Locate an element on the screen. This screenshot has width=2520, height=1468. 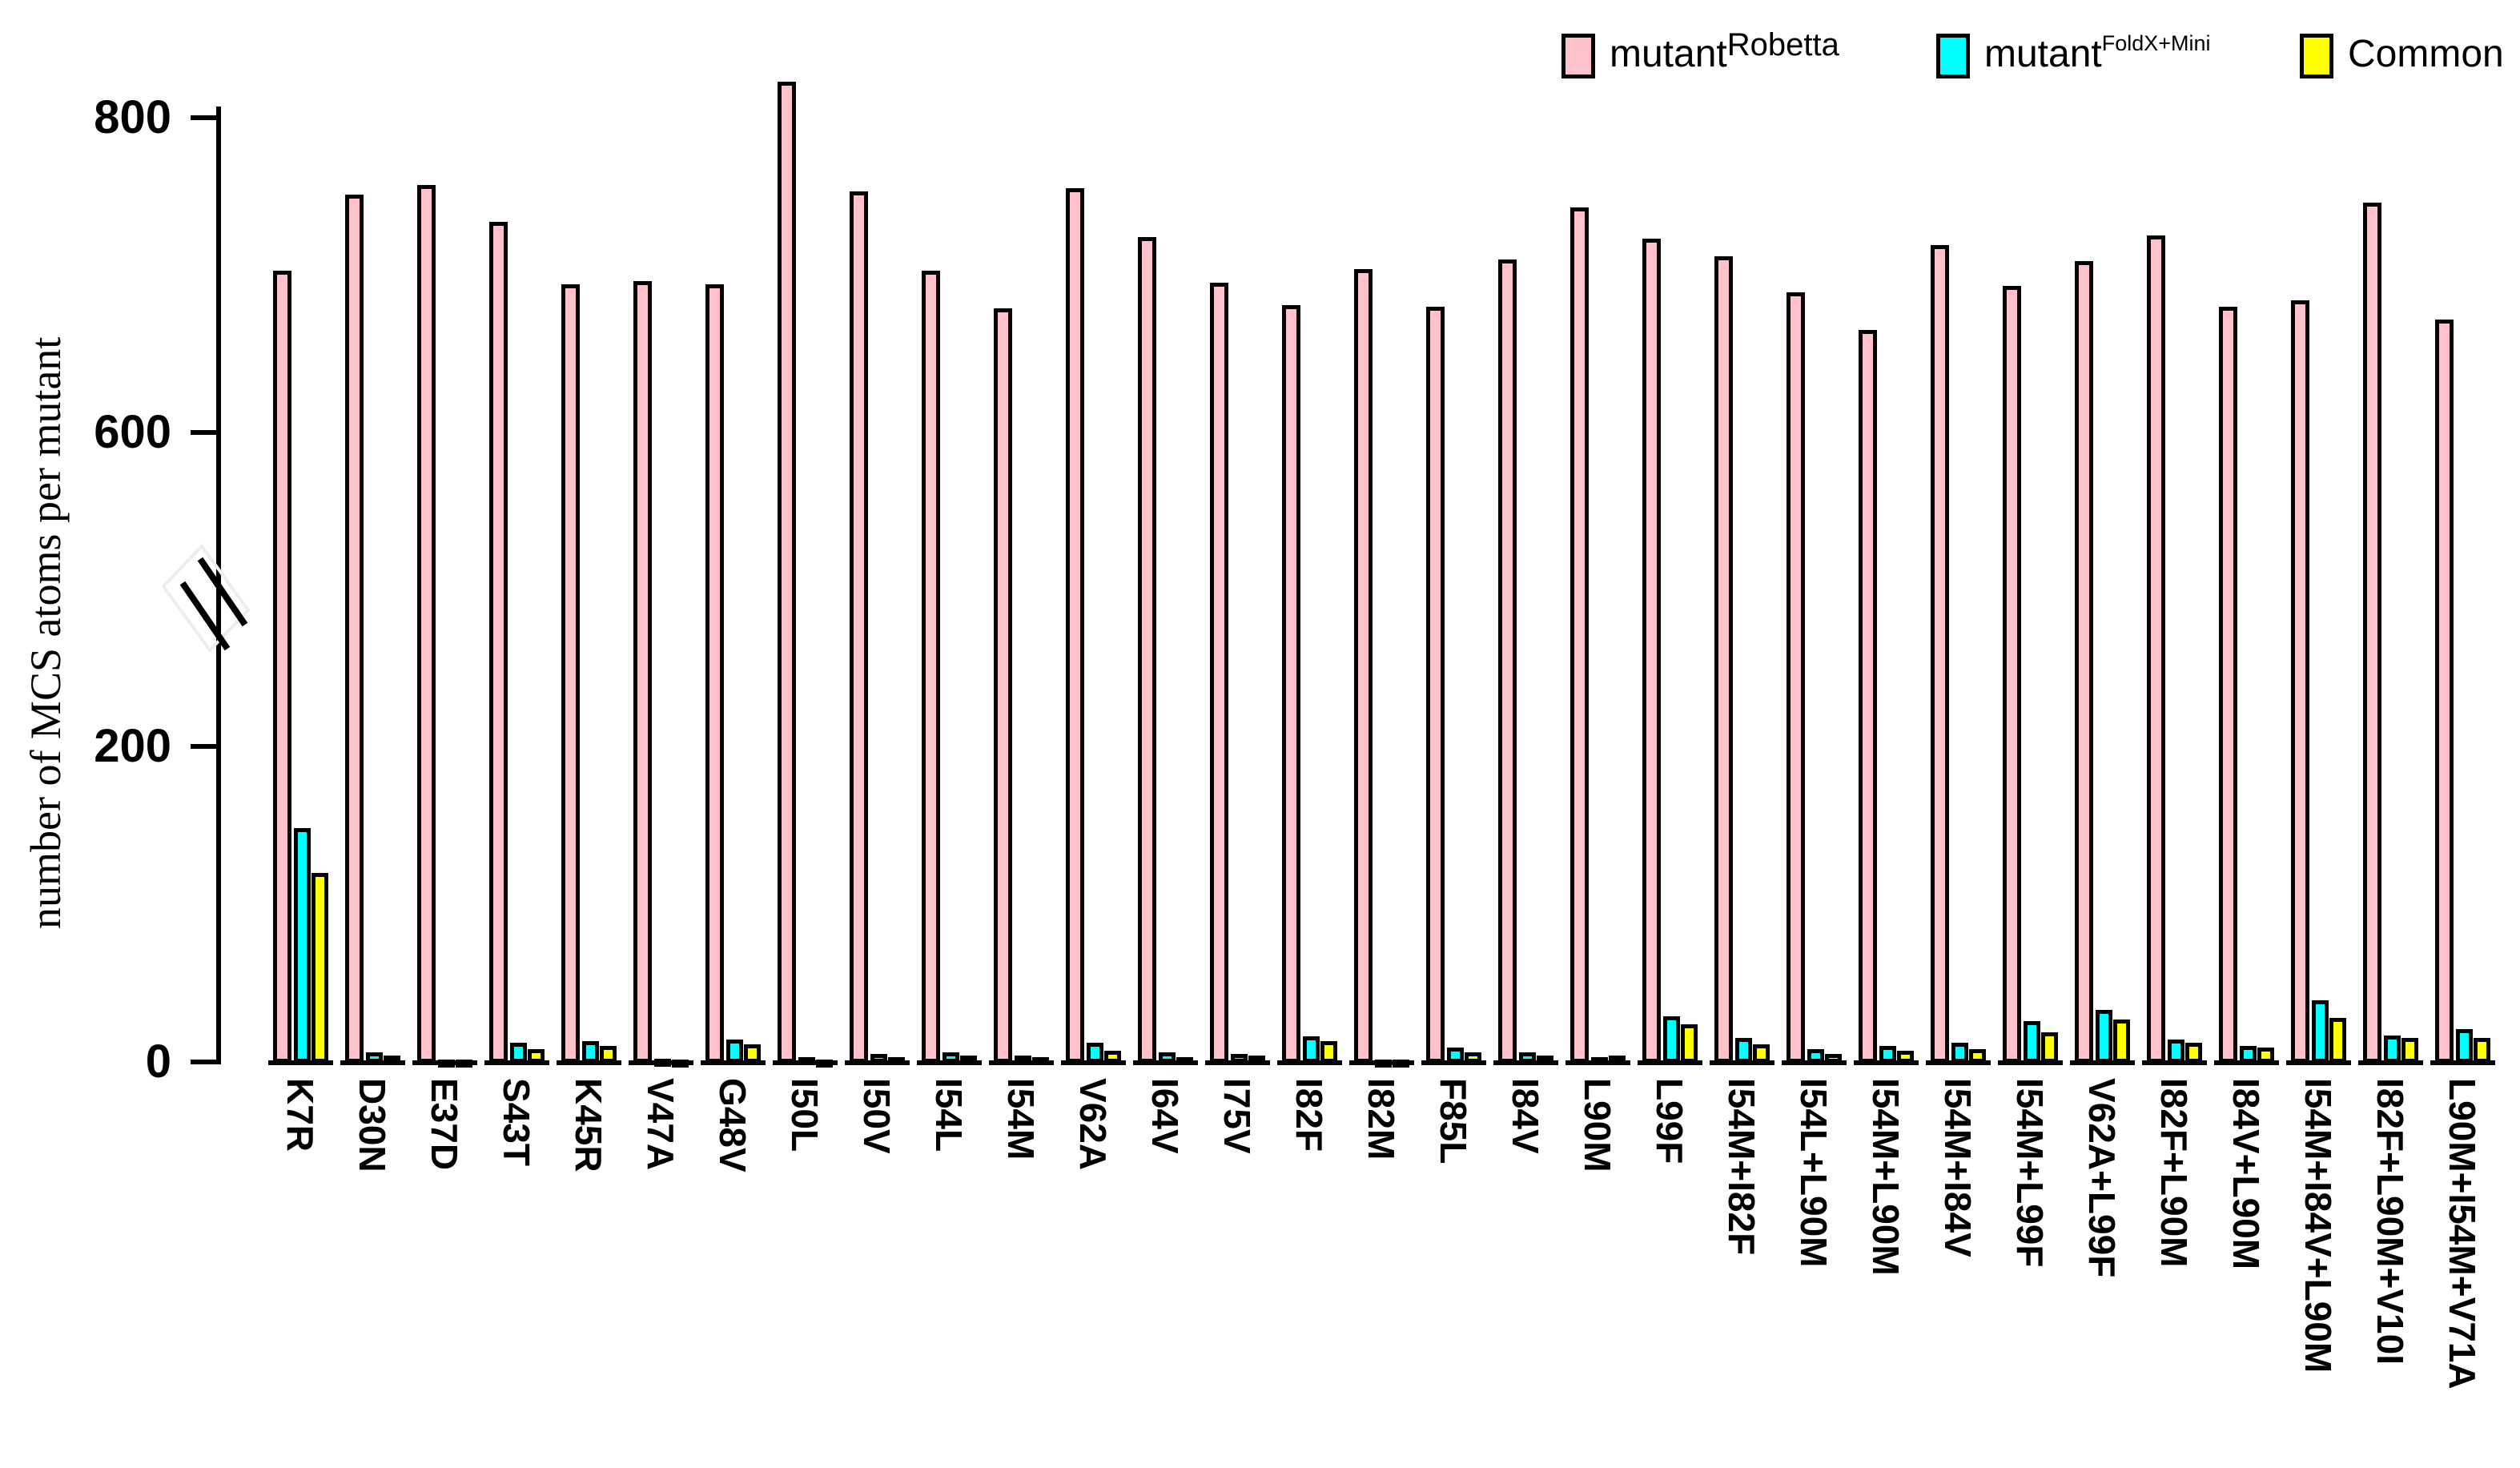
bar-common-i82f+l90m+v10i is located at coordinates (2409, 1050).